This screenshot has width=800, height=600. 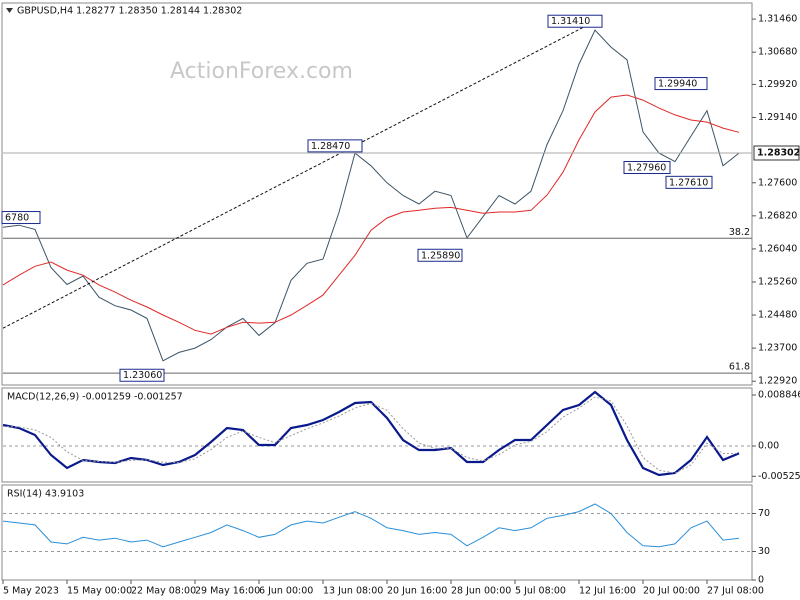 What do you see at coordinates (353, 591) in the screenshot?
I see `x-tick-label: 13 Jun 08:00` at bounding box center [353, 591].